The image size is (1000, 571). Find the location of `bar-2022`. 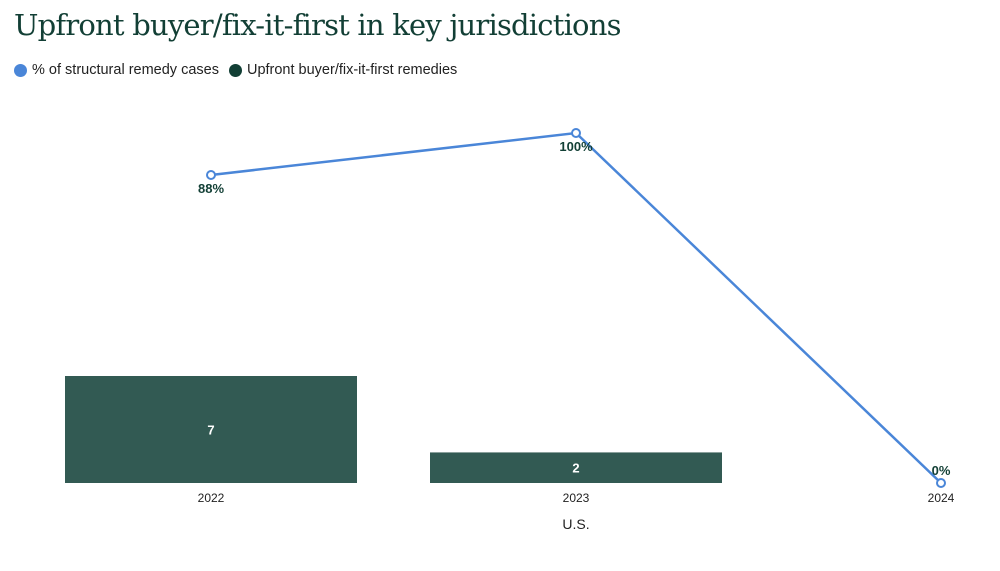

bar-2022 is located at coordinates (211, 429).